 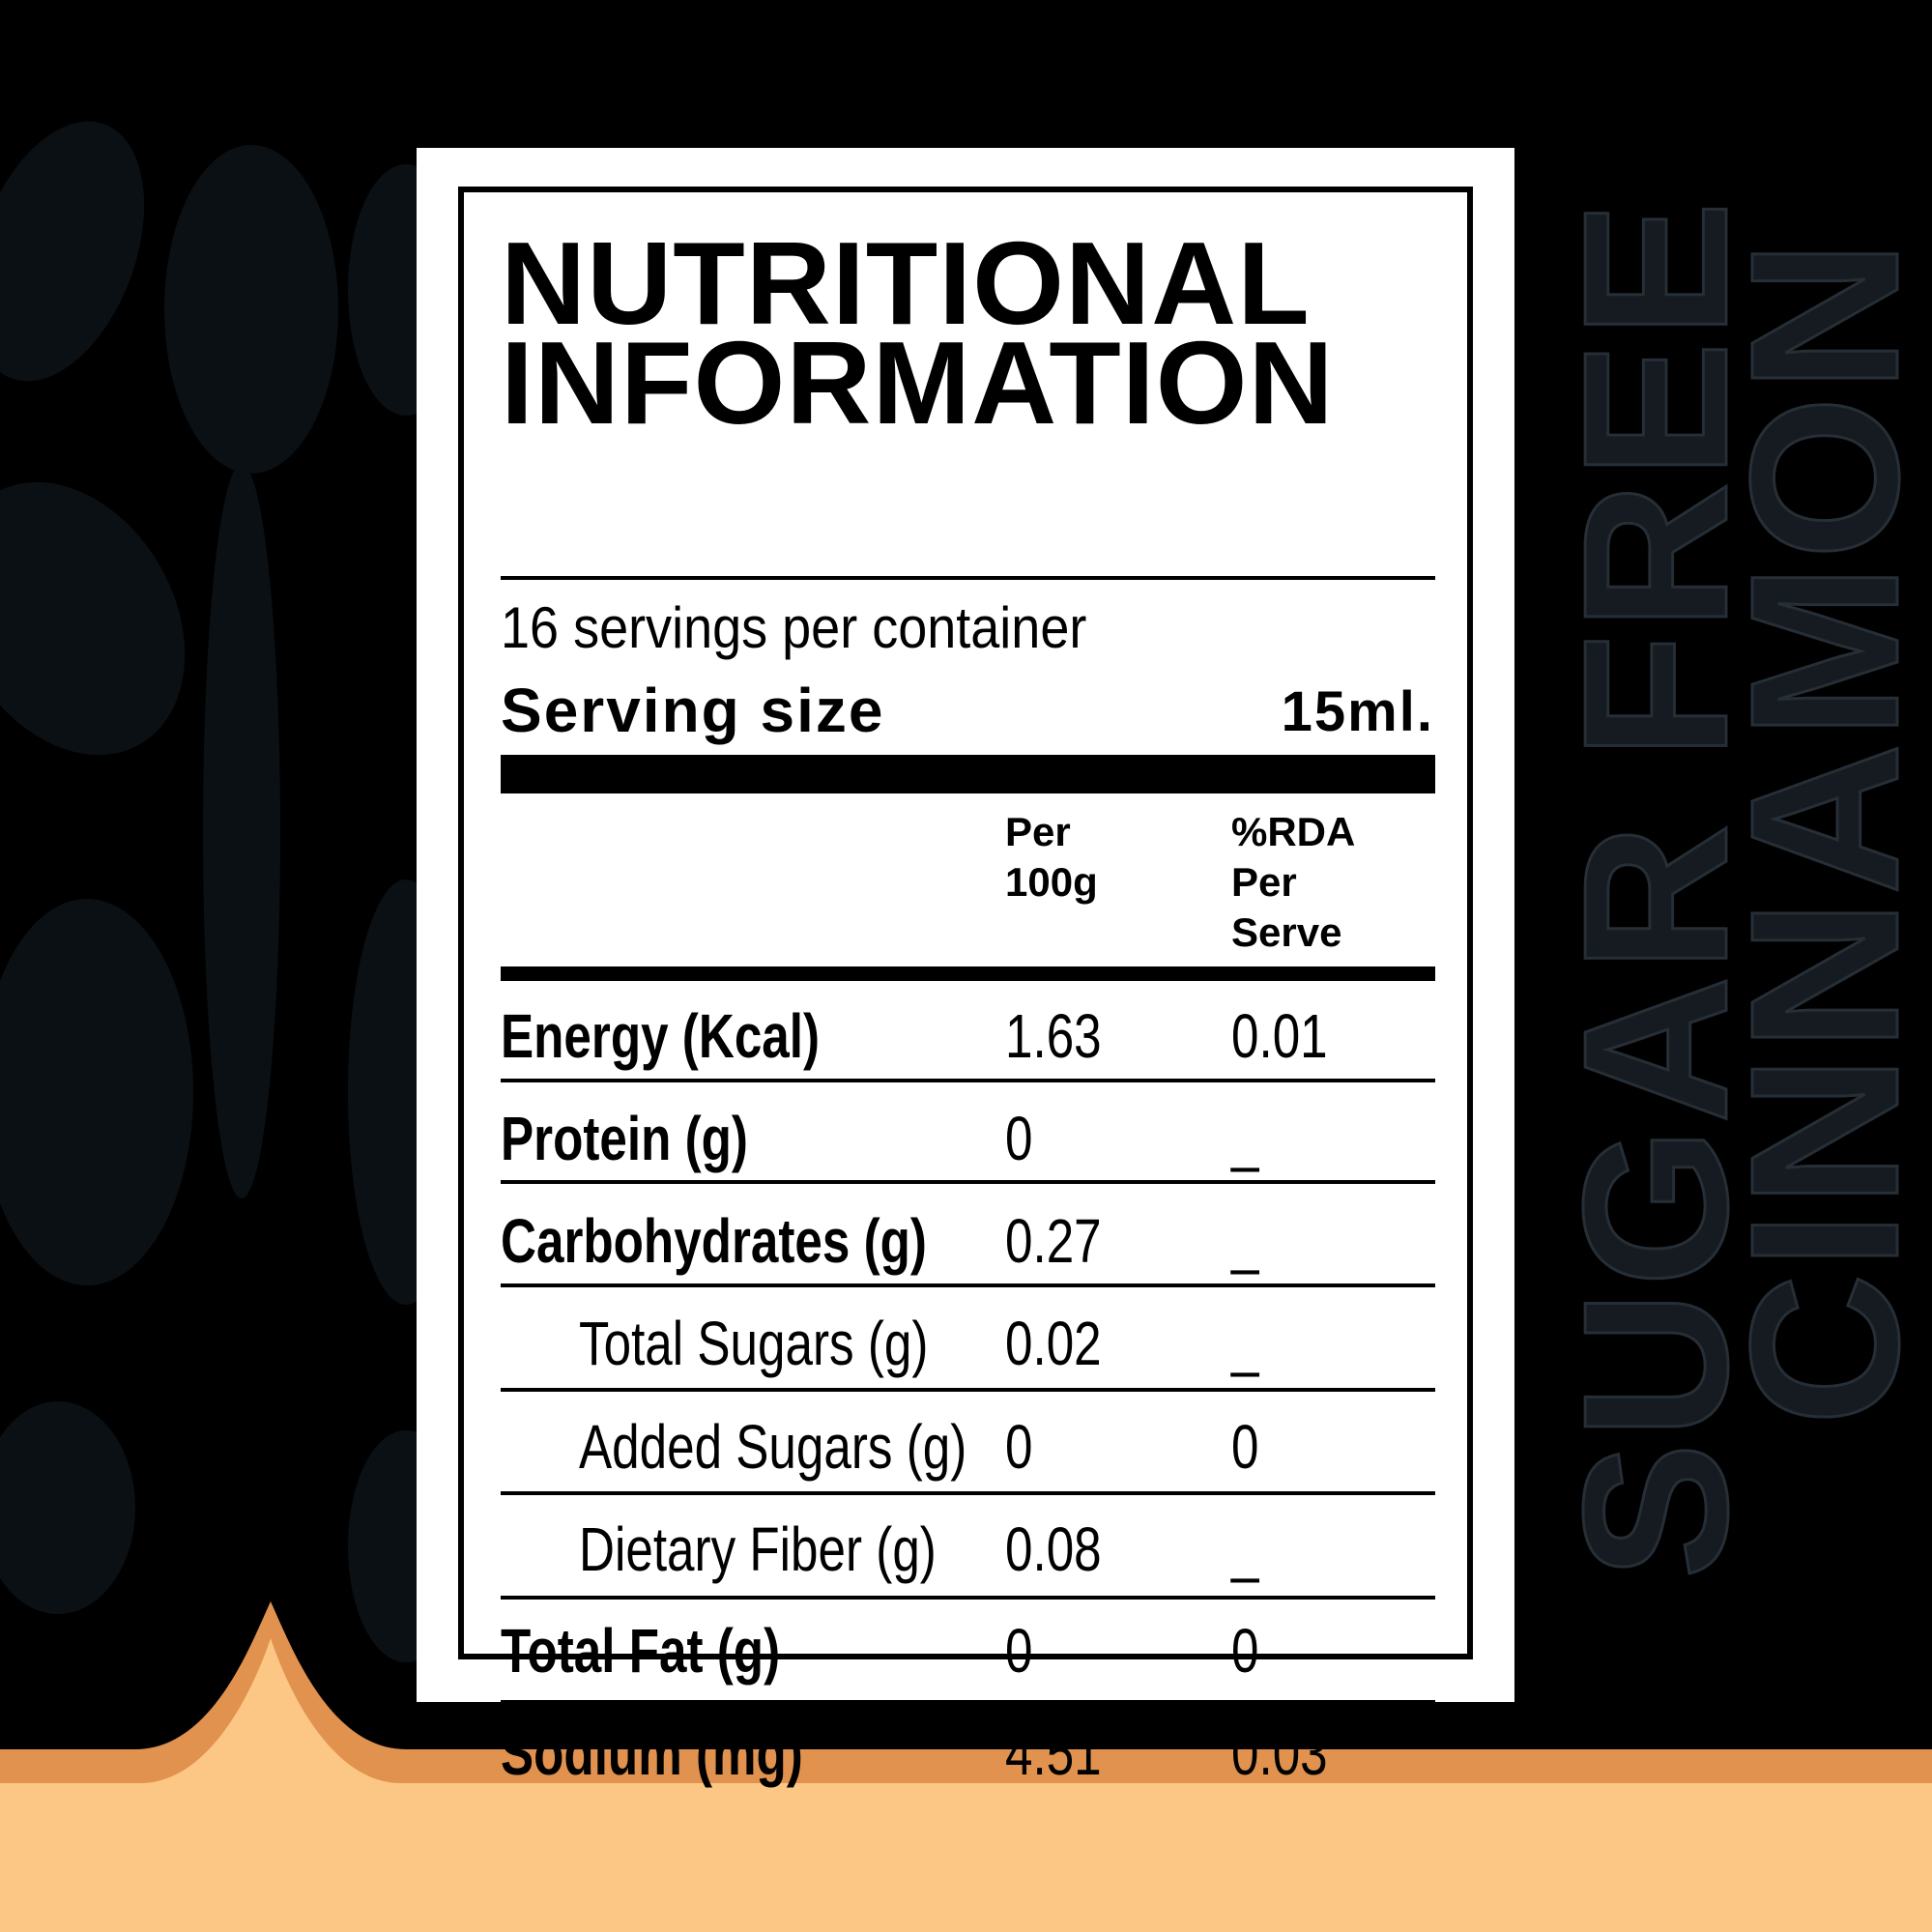 I want to click on column-header-per-100g: Per 100g, so click(x=1051, y=857).